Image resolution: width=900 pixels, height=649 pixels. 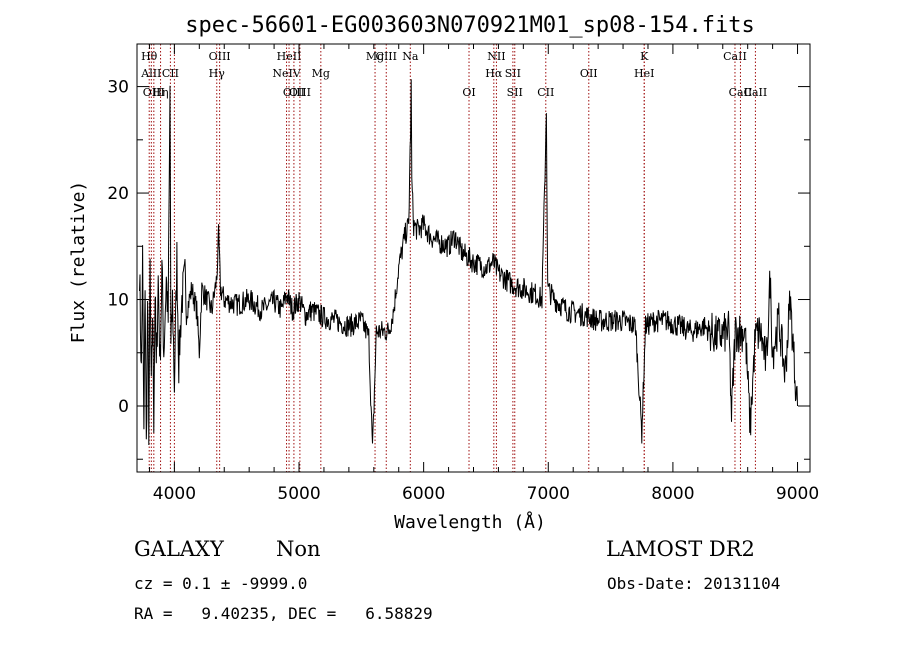 What do you see at coordinates (160, 92) in the screenshot?
I see `line-marker-label: Hη` at bounding box center [160, 92].